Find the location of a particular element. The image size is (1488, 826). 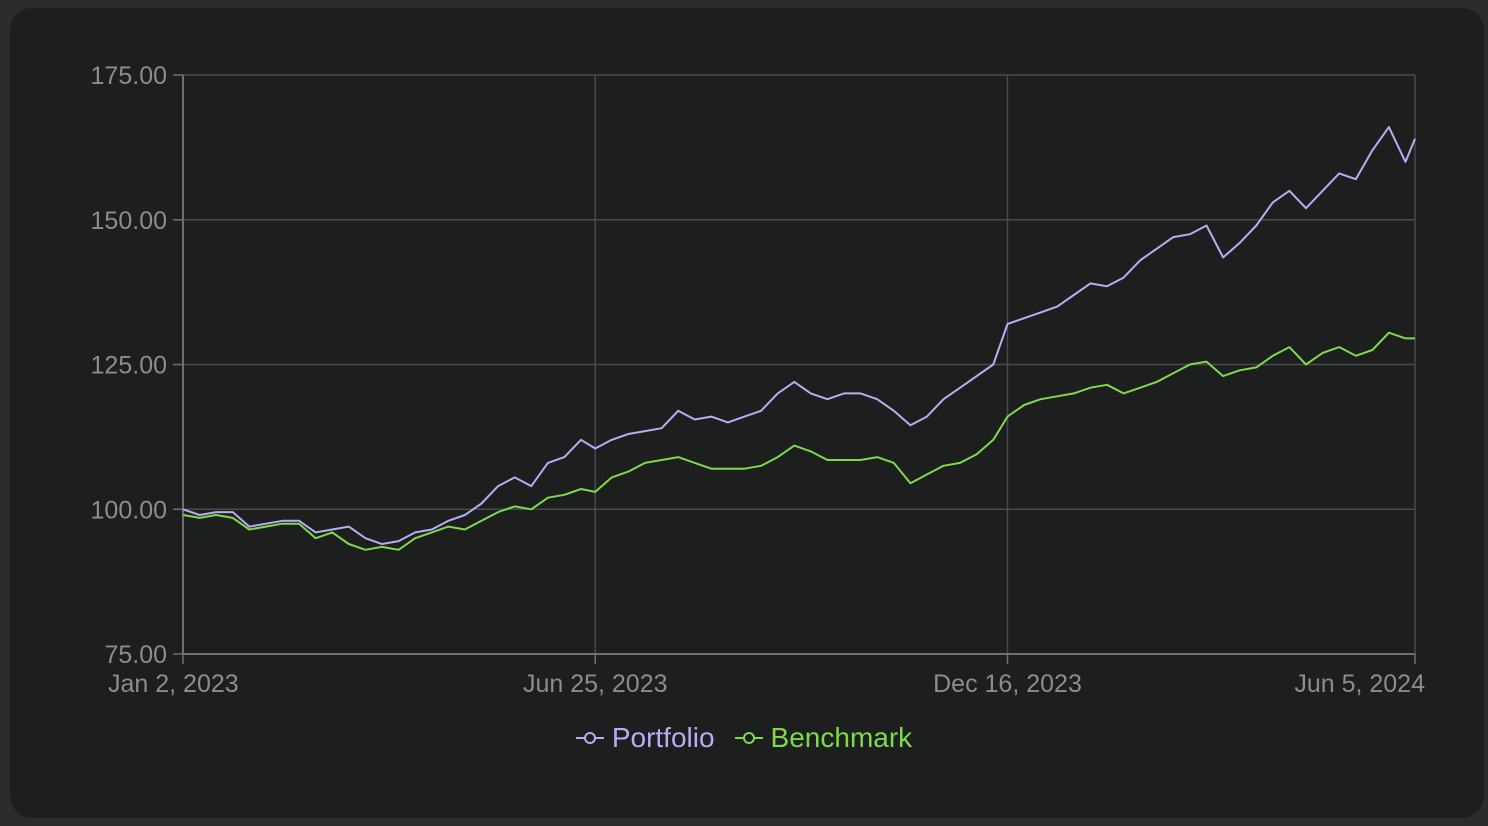

y-tick-label: 75.00 is located at coordinates (135, 655).